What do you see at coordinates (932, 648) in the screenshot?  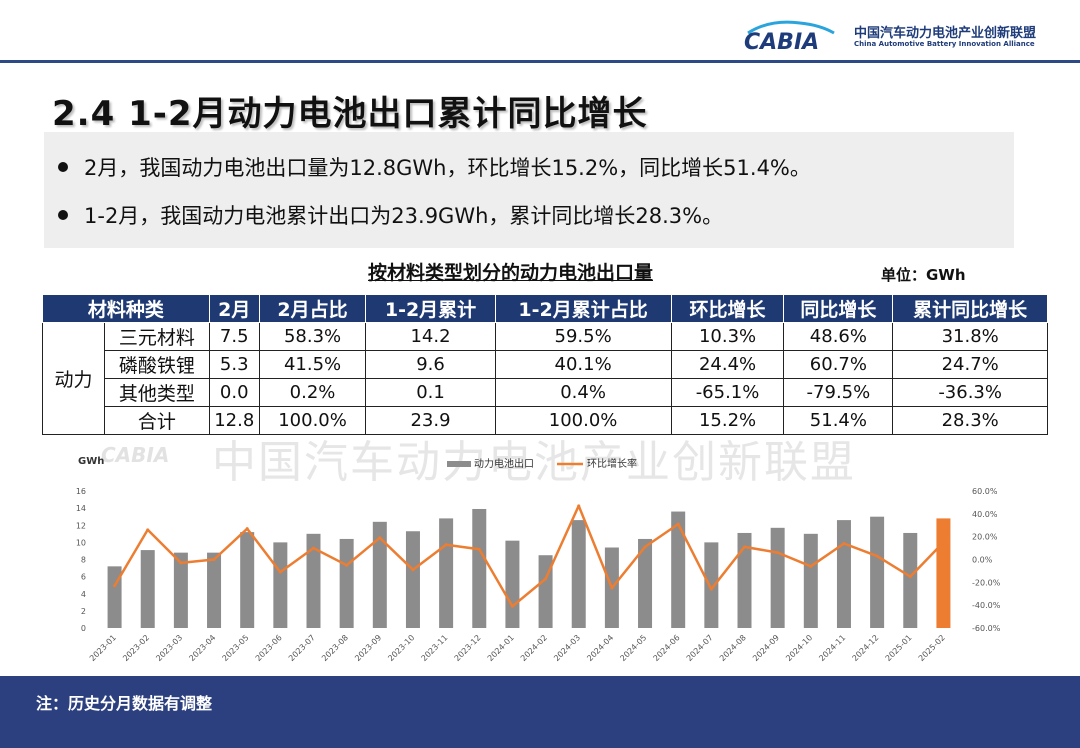 I see `x-tick-label: 2025-02` at bounding box center [932, 648].